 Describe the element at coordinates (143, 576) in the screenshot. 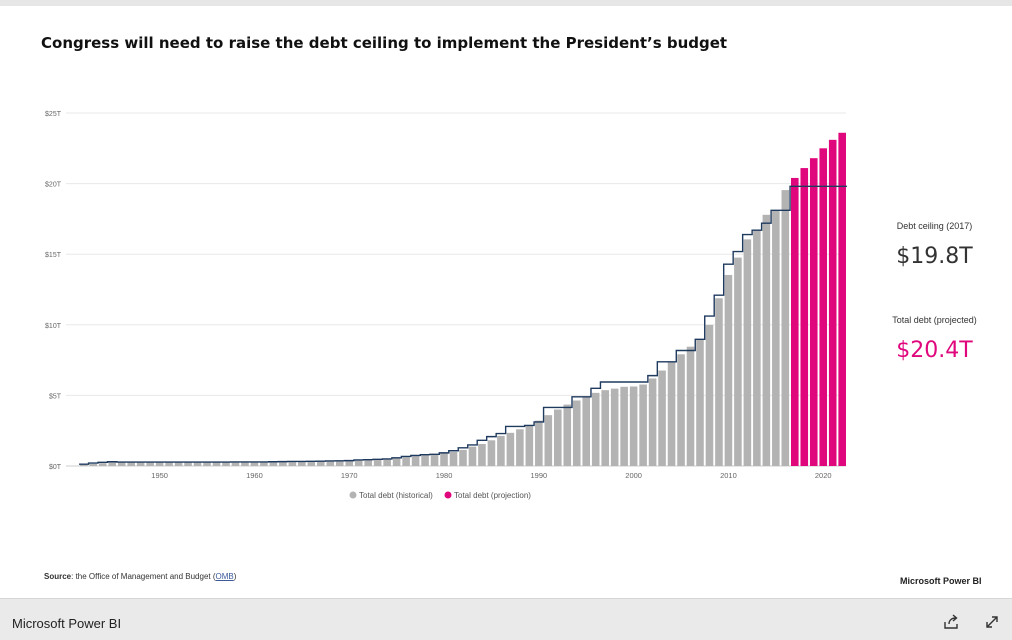

I see `source-text: : the Office of Management and Budget (` at that location.